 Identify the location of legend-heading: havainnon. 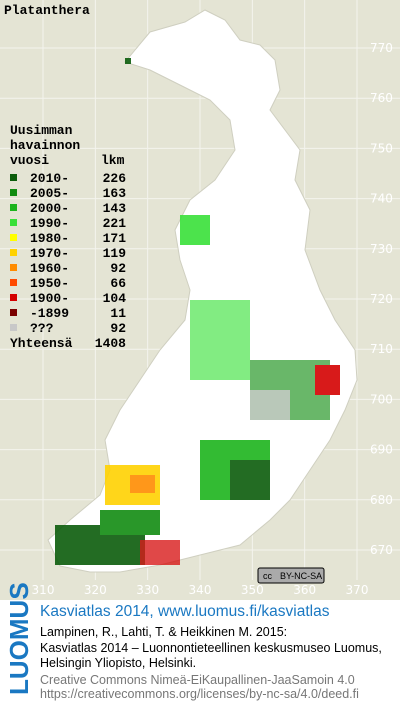
(45, 145).